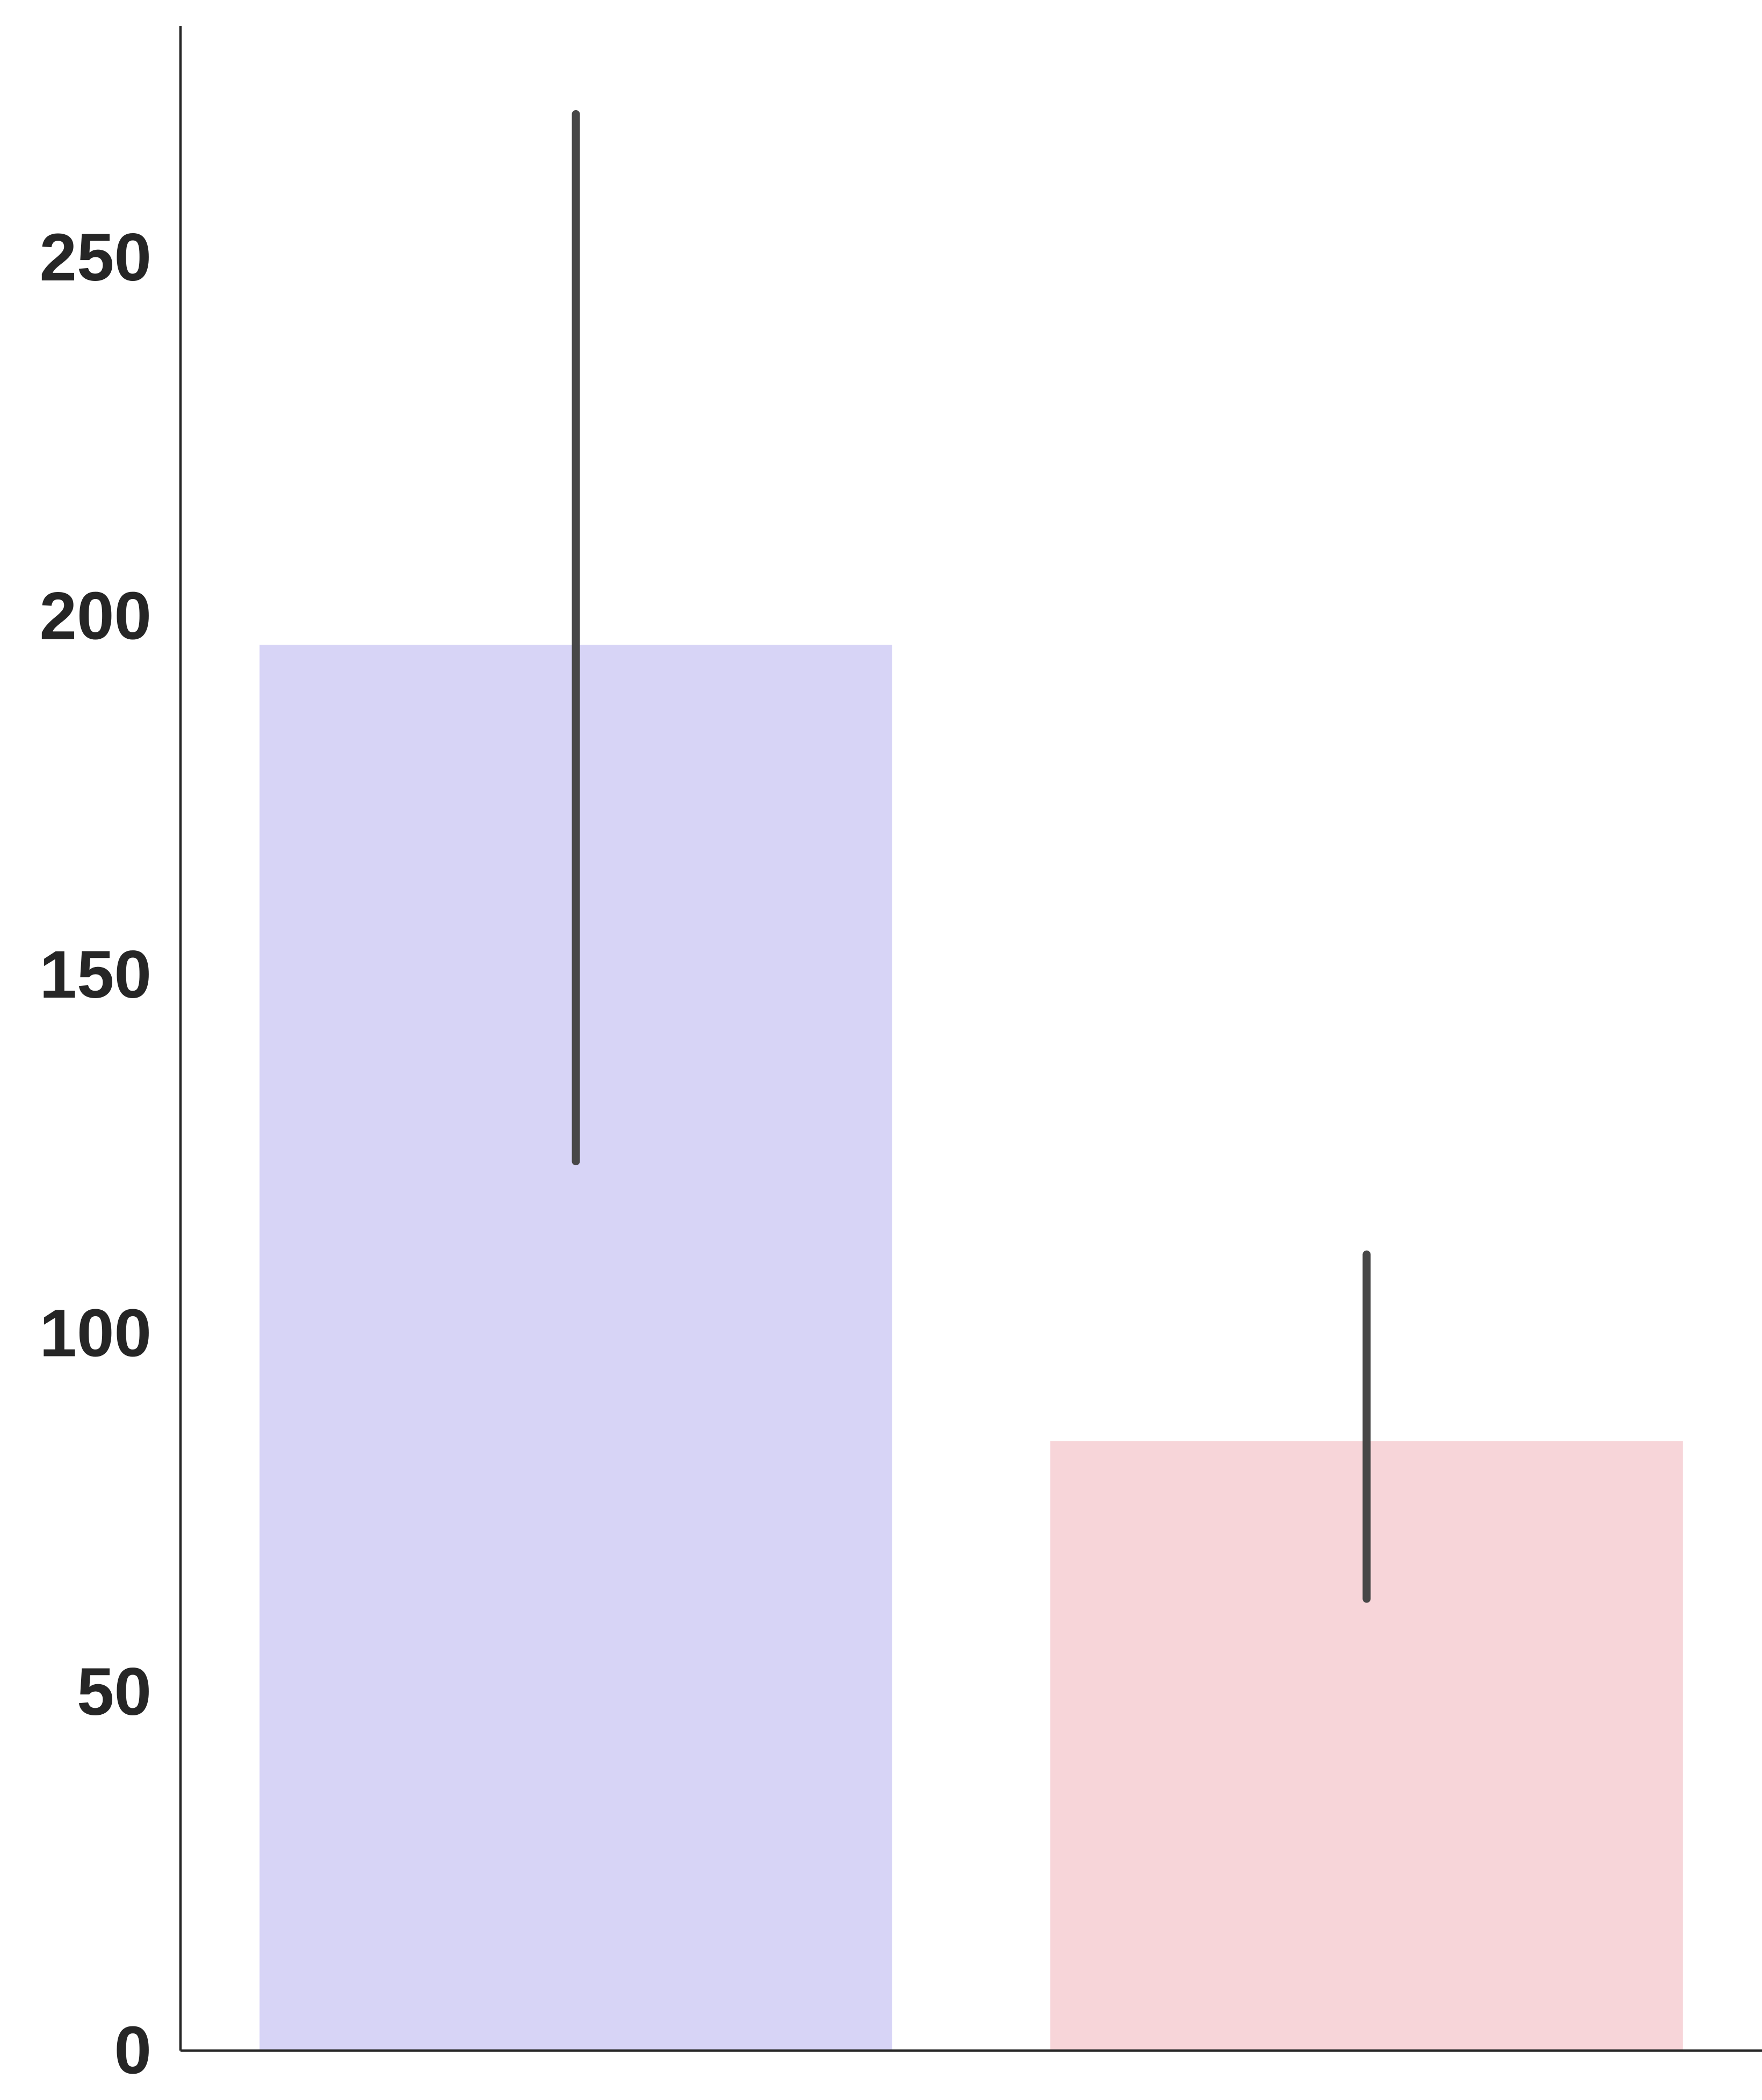 The image size is (1762, 2100). Describe the element at coordinates (95, 257) in the screenshot. I see `y-tick-label-250: 250` at that location.